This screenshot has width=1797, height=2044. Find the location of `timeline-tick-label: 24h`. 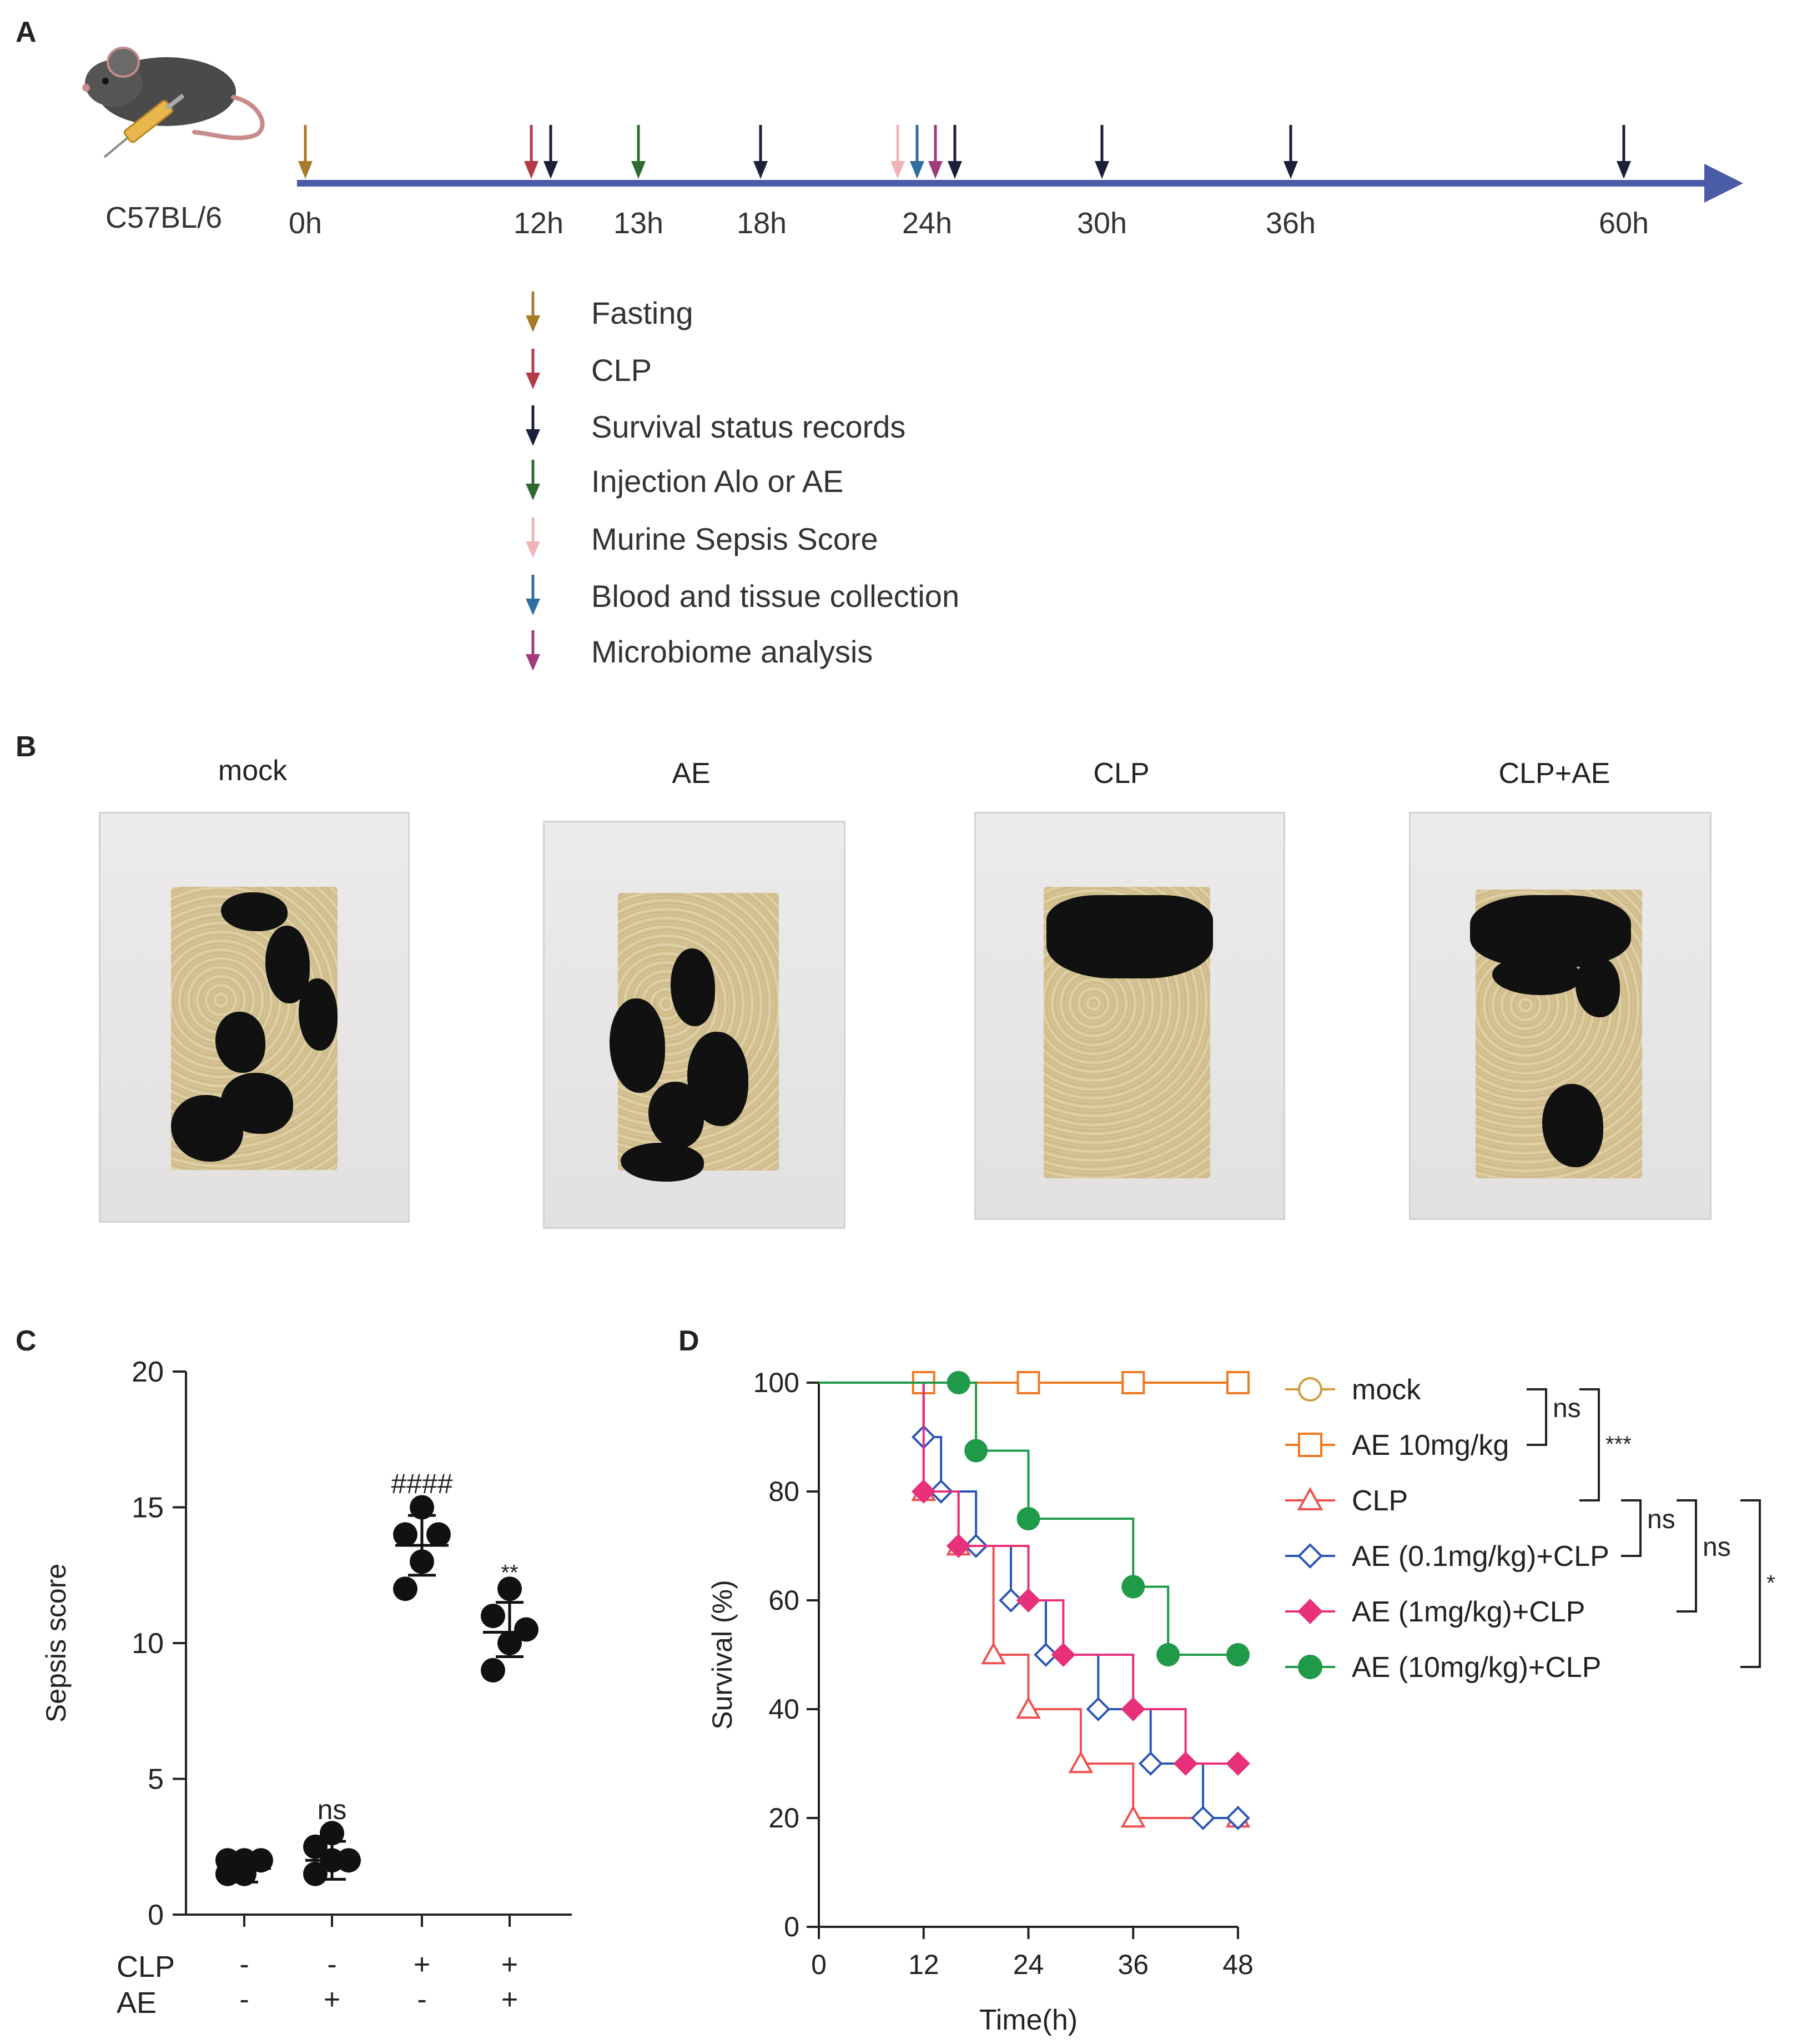

timeline-tick-label: 24h is located at coordinates (927, 224).